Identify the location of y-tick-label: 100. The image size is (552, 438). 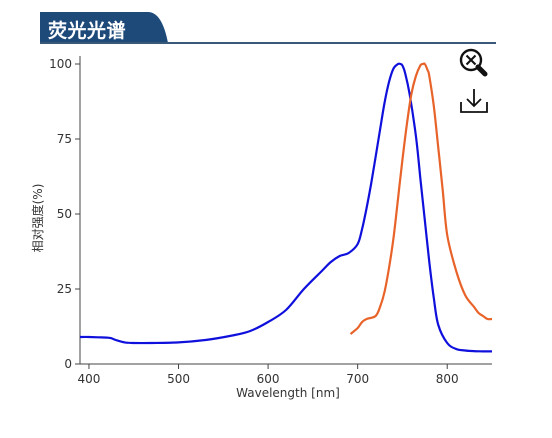
(60, 64).